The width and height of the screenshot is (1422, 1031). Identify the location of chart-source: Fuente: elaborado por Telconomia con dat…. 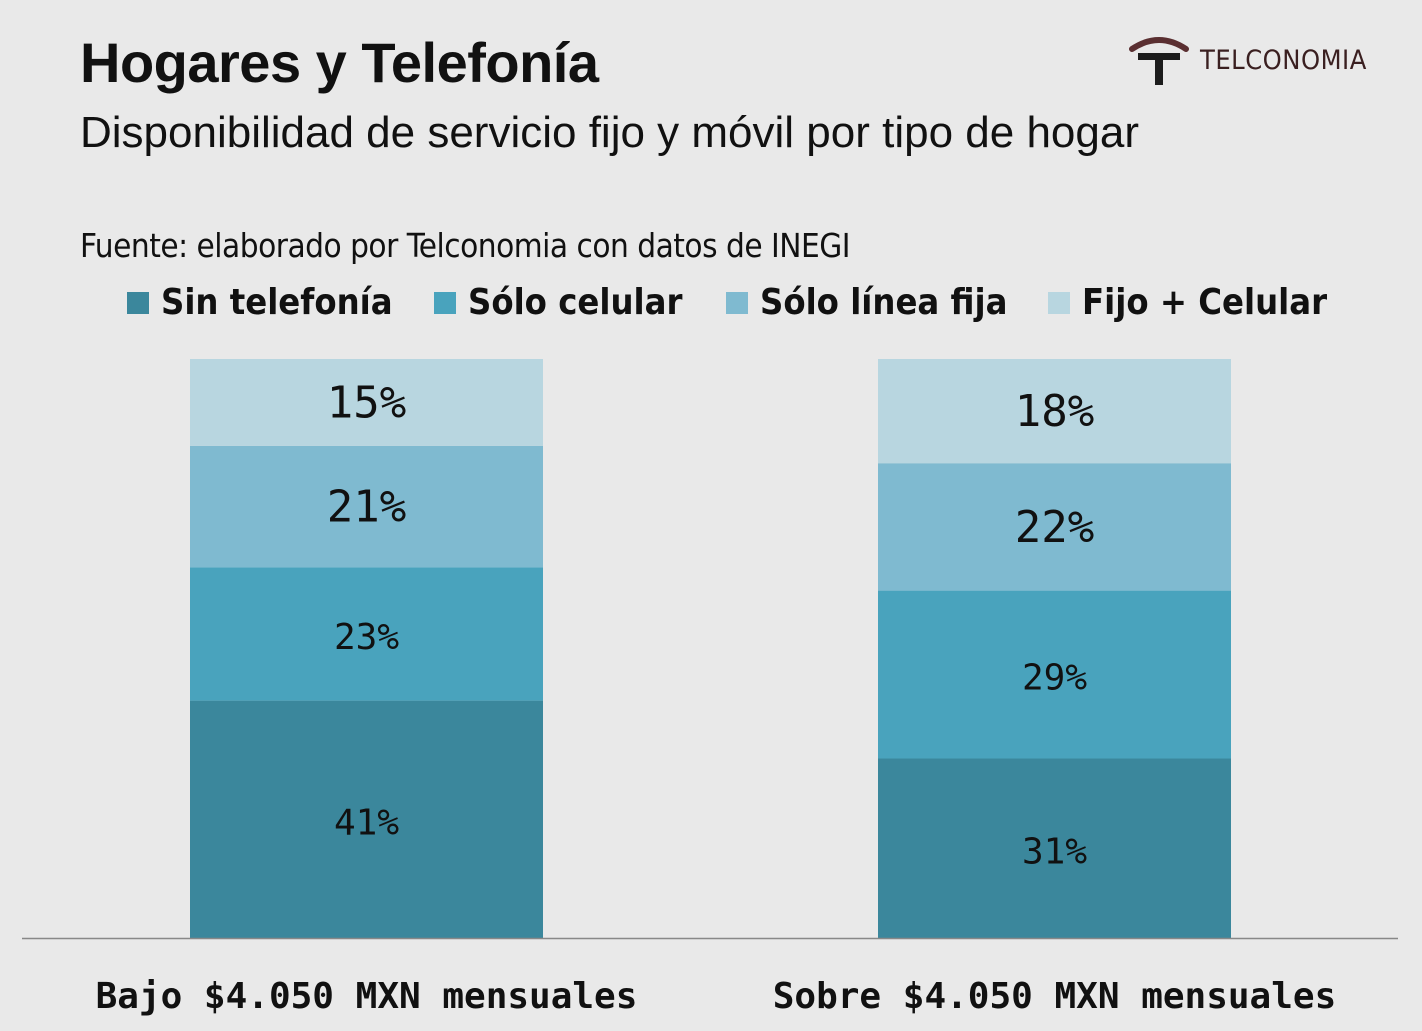
(465, 245).